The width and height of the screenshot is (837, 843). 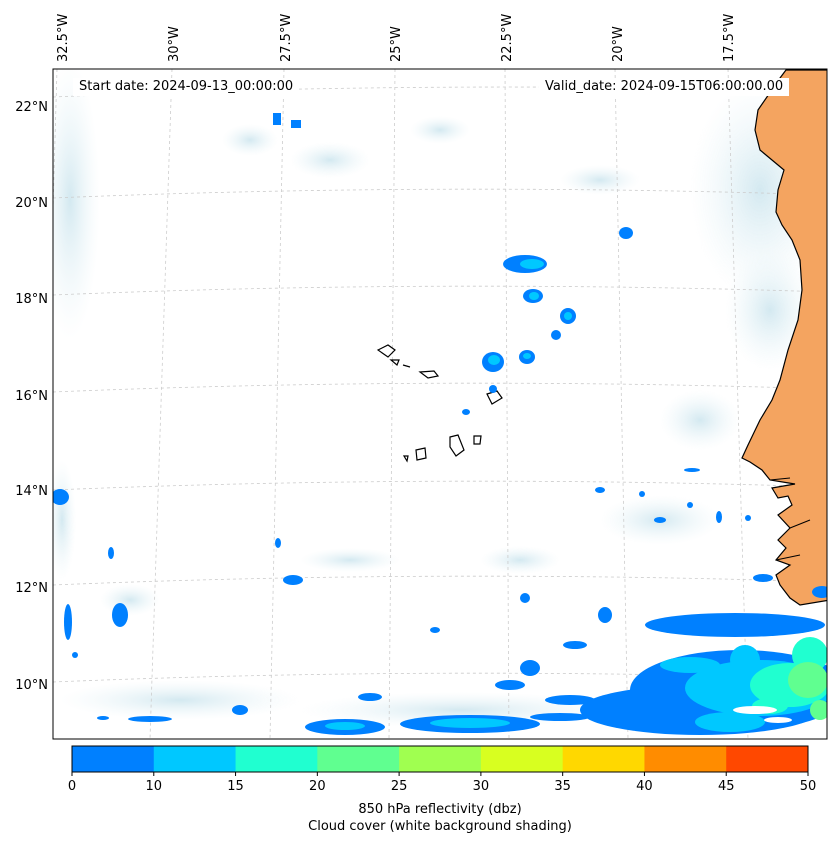 I want to click on colorbar-tick-label: 50, so click(x=808, y=786).